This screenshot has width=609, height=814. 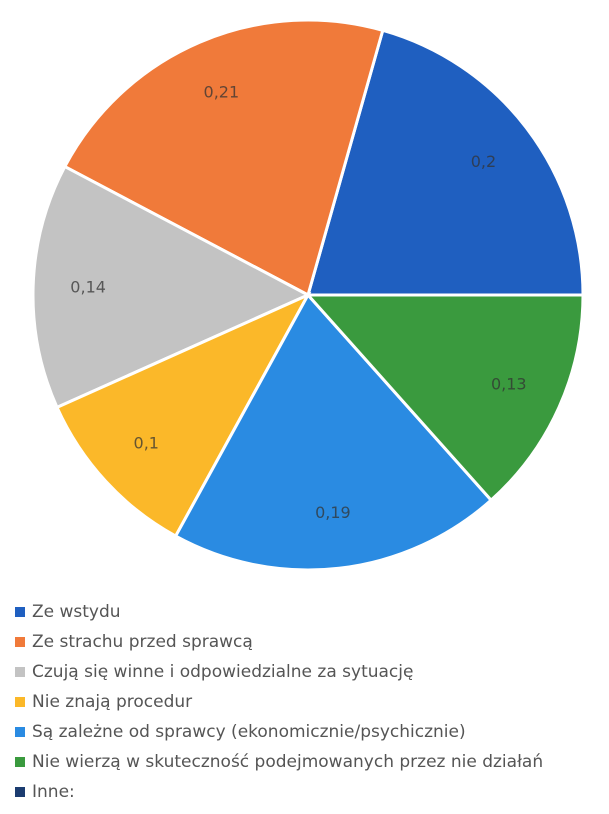 I want to click on legend-label: Ze strachu przed sprawcą, so click(x=142, y=642).